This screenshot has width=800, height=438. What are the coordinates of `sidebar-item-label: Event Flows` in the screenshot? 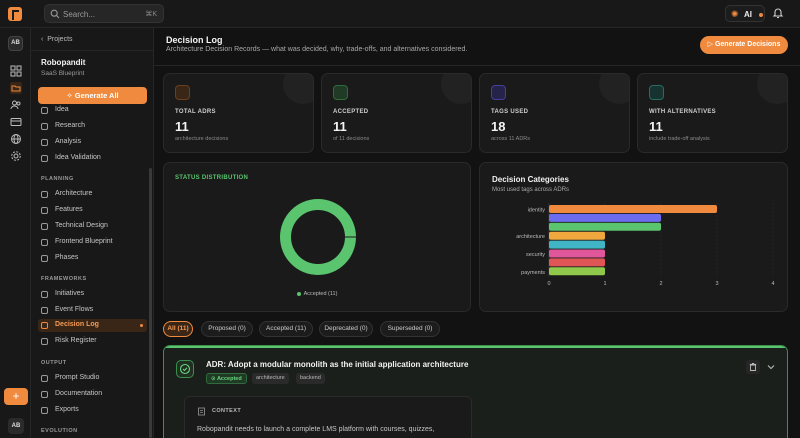 It's located at (74, 309).